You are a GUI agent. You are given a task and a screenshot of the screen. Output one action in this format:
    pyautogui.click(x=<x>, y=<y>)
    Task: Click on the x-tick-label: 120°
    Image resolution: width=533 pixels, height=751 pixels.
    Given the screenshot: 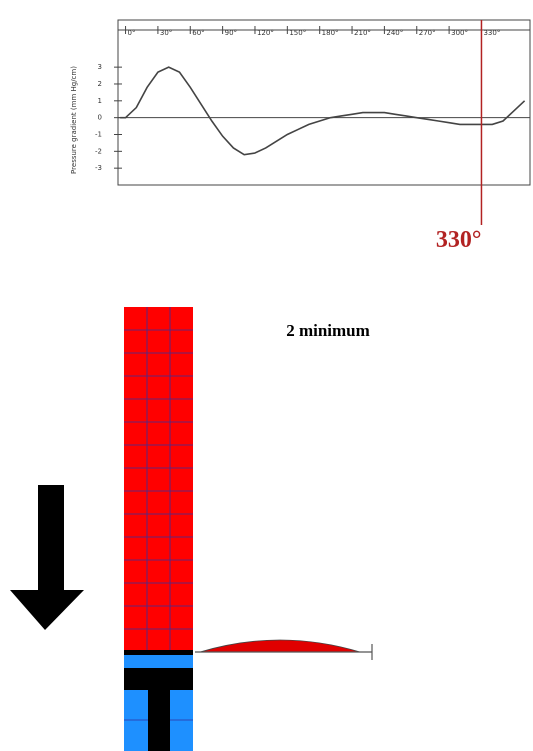 What is the action you would take?
    pyautogui.click(x=265, y=33)
    